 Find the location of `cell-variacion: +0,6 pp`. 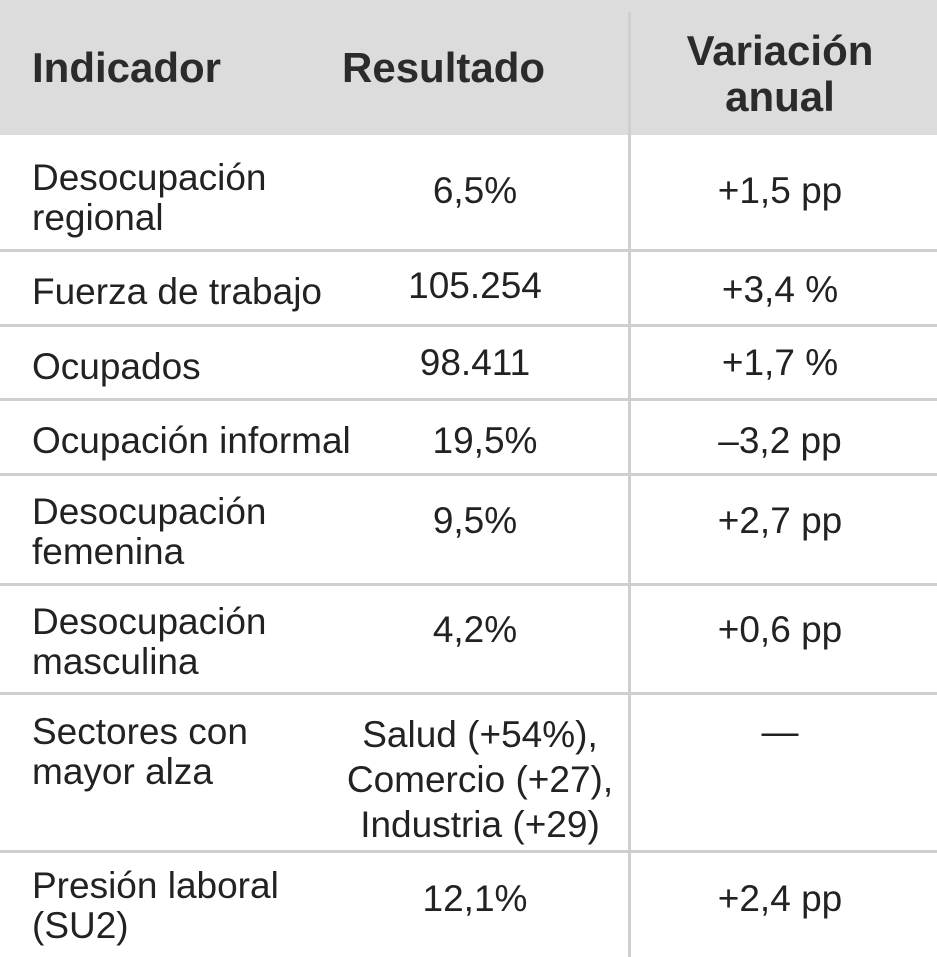

cell-variacion: +0,6 pp is located at coordinates (780, 629).